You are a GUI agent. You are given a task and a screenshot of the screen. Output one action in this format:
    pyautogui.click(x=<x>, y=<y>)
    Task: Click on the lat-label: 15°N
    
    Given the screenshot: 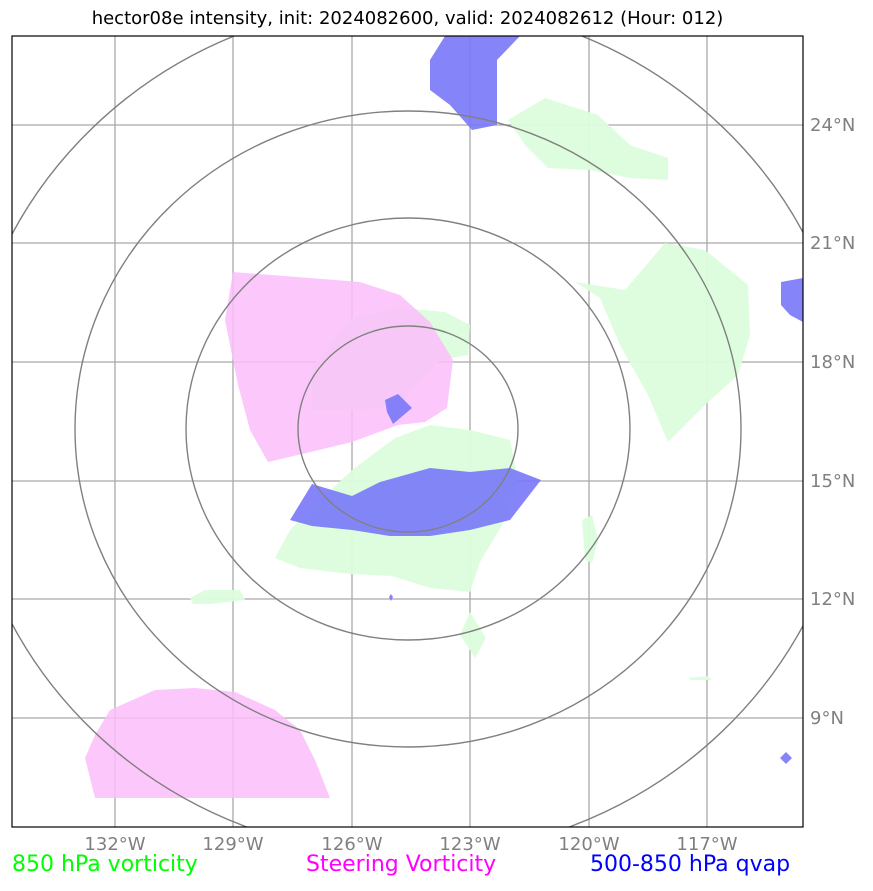 What is the action you would take?
    pyautogui.click(x=832, y=481)
    